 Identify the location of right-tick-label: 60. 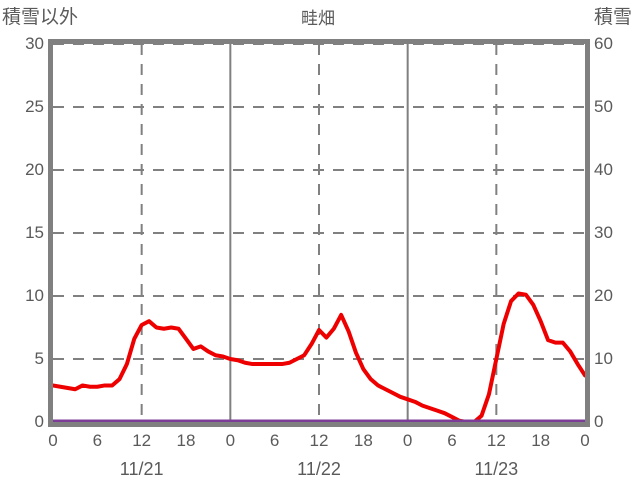
(603, 43).